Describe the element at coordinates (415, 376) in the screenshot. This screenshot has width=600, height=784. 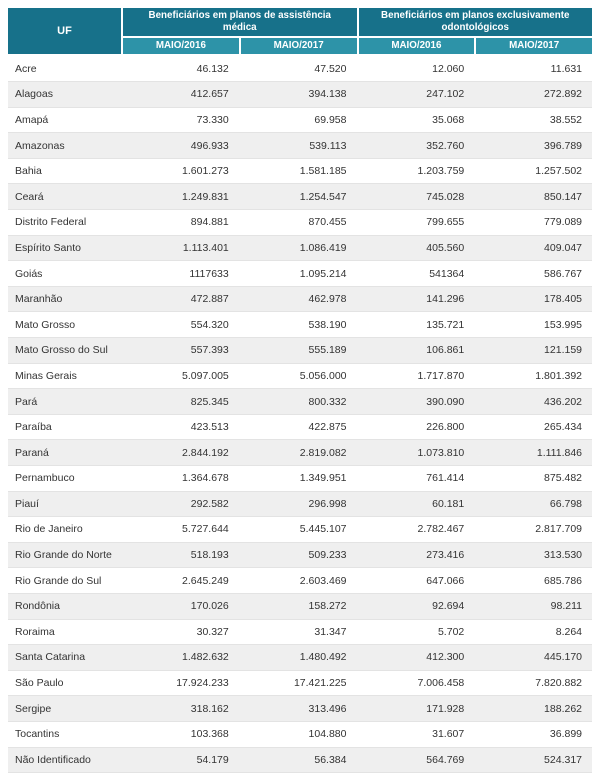
I see `value-cell: 1.717.870` at that location.